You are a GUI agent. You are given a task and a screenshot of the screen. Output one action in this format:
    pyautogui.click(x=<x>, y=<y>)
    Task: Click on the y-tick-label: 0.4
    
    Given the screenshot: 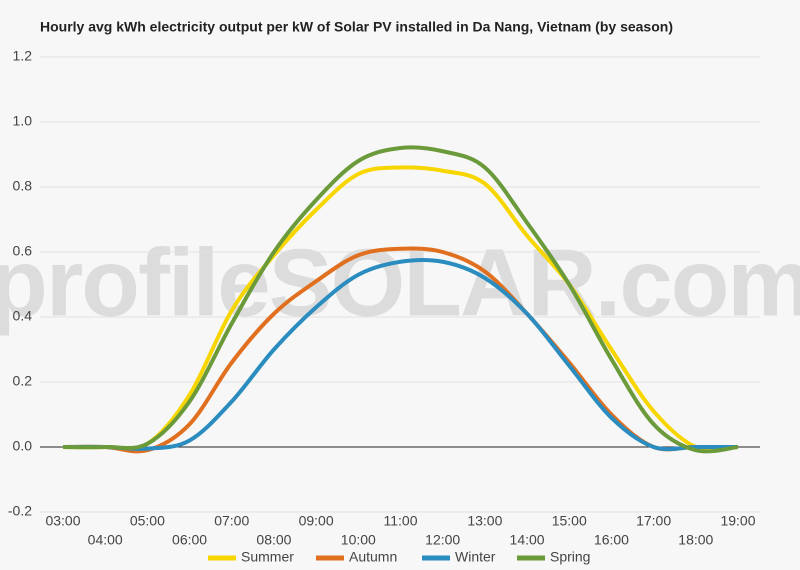 What is the action you would take?
    pyautogui.click(x=23, y=316)
    